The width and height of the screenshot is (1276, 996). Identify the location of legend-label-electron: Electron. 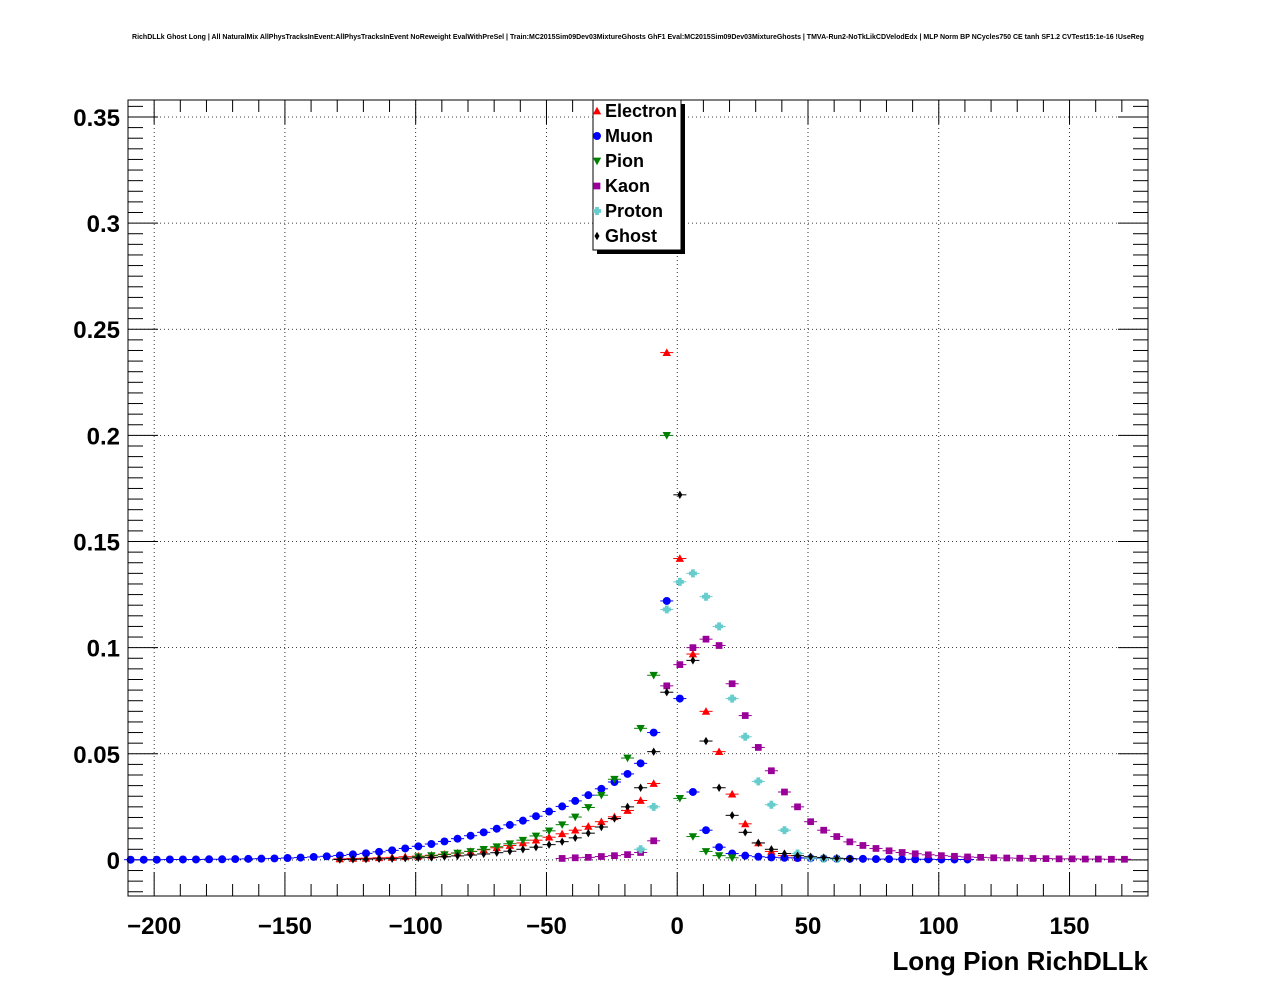
(641, 111).